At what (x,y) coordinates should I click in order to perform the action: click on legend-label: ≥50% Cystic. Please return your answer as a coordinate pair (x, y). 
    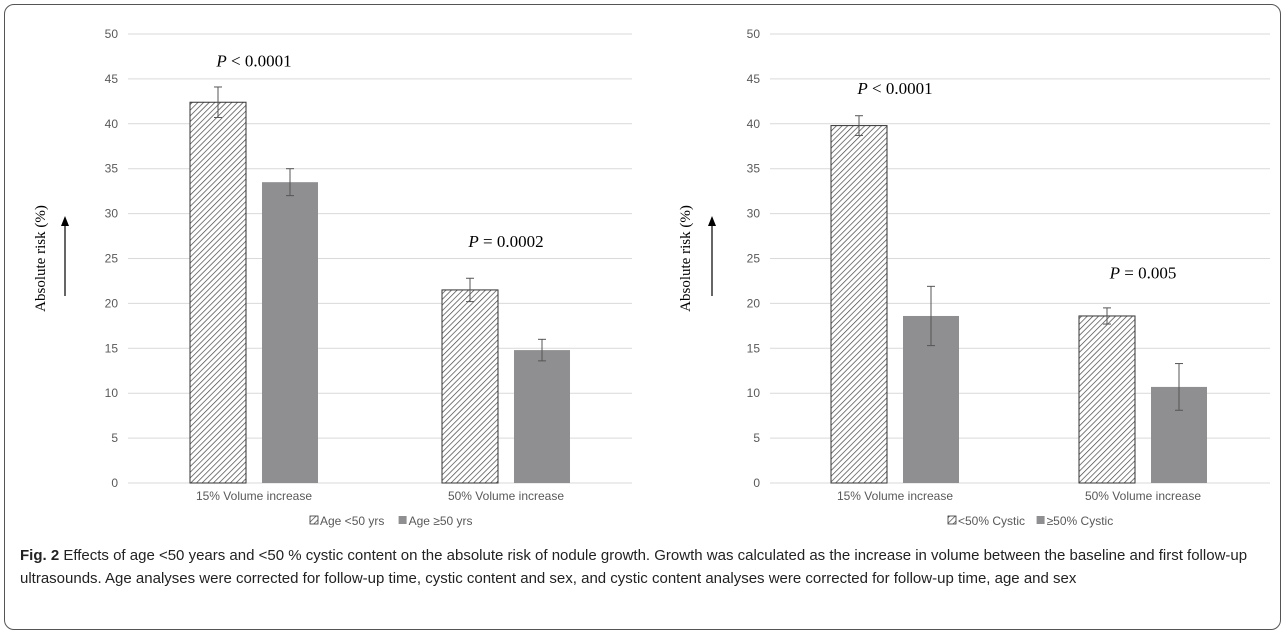
    Looking at the image, I should click on (1080, 521).